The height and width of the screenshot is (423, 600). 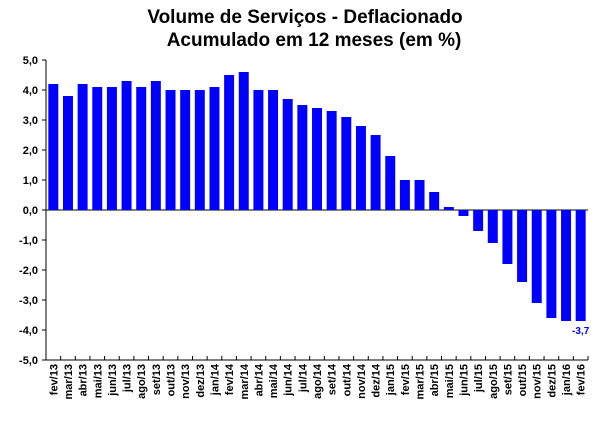 I want to click on x-tick-label: jan/15, so click(x=391, y=380).